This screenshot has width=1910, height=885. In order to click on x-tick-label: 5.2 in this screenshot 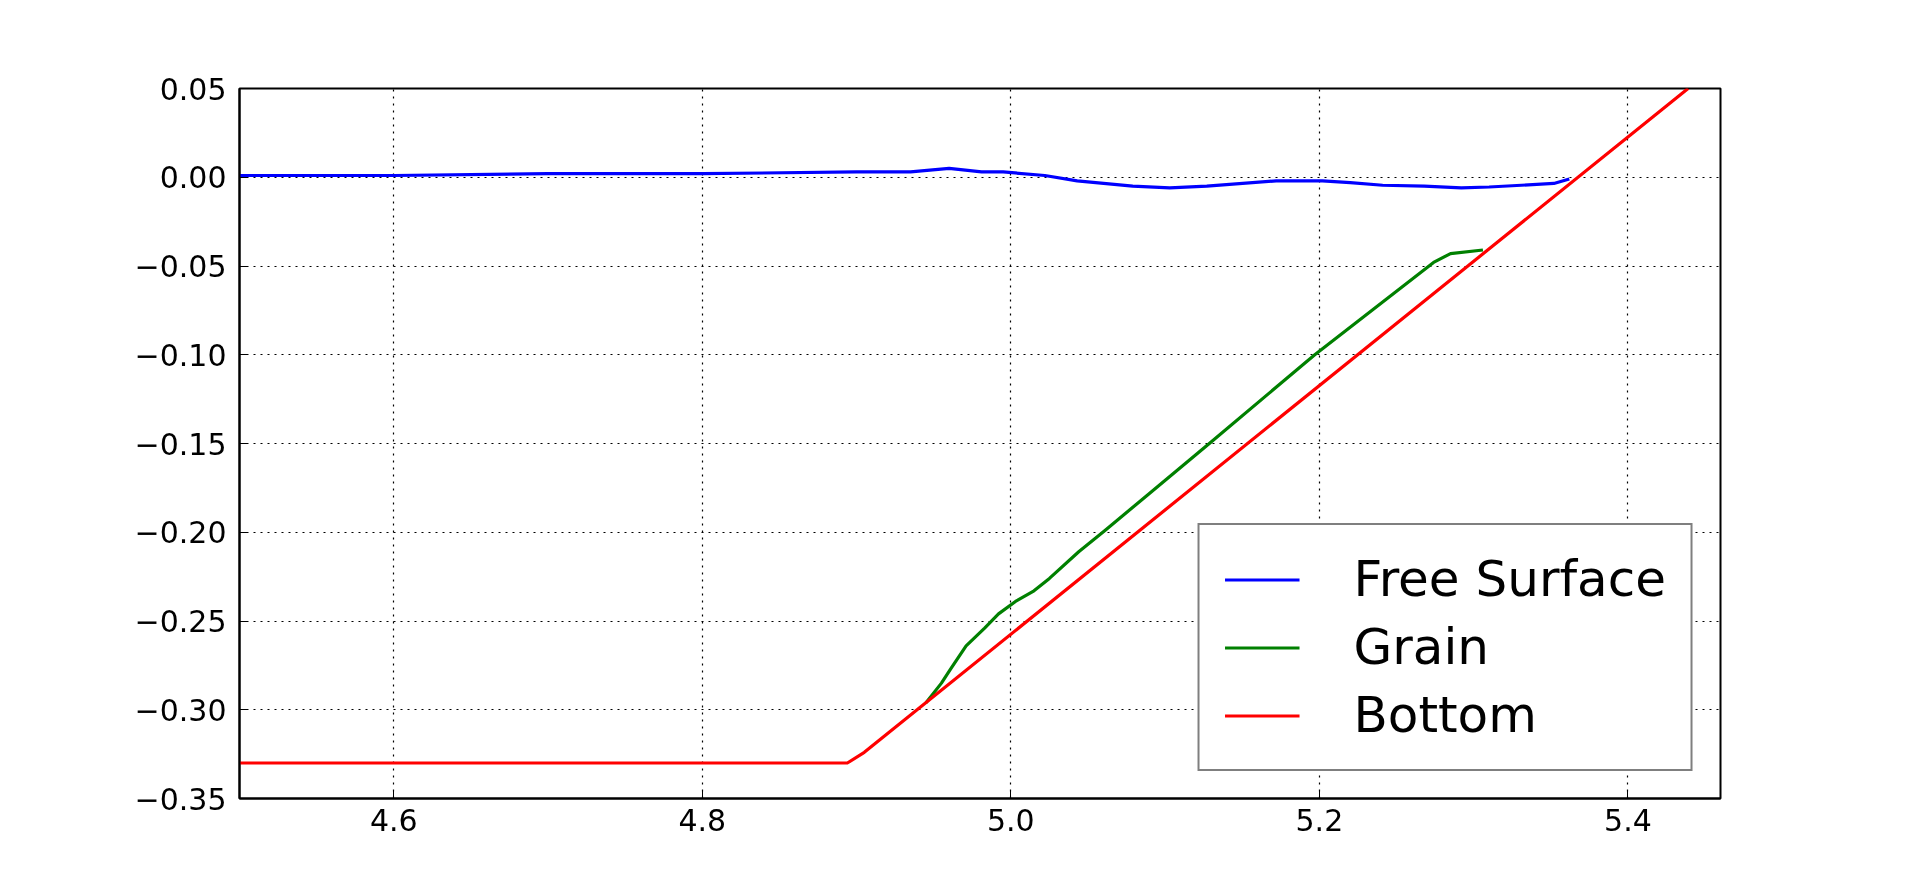, I will do `click(1319, 820)`.